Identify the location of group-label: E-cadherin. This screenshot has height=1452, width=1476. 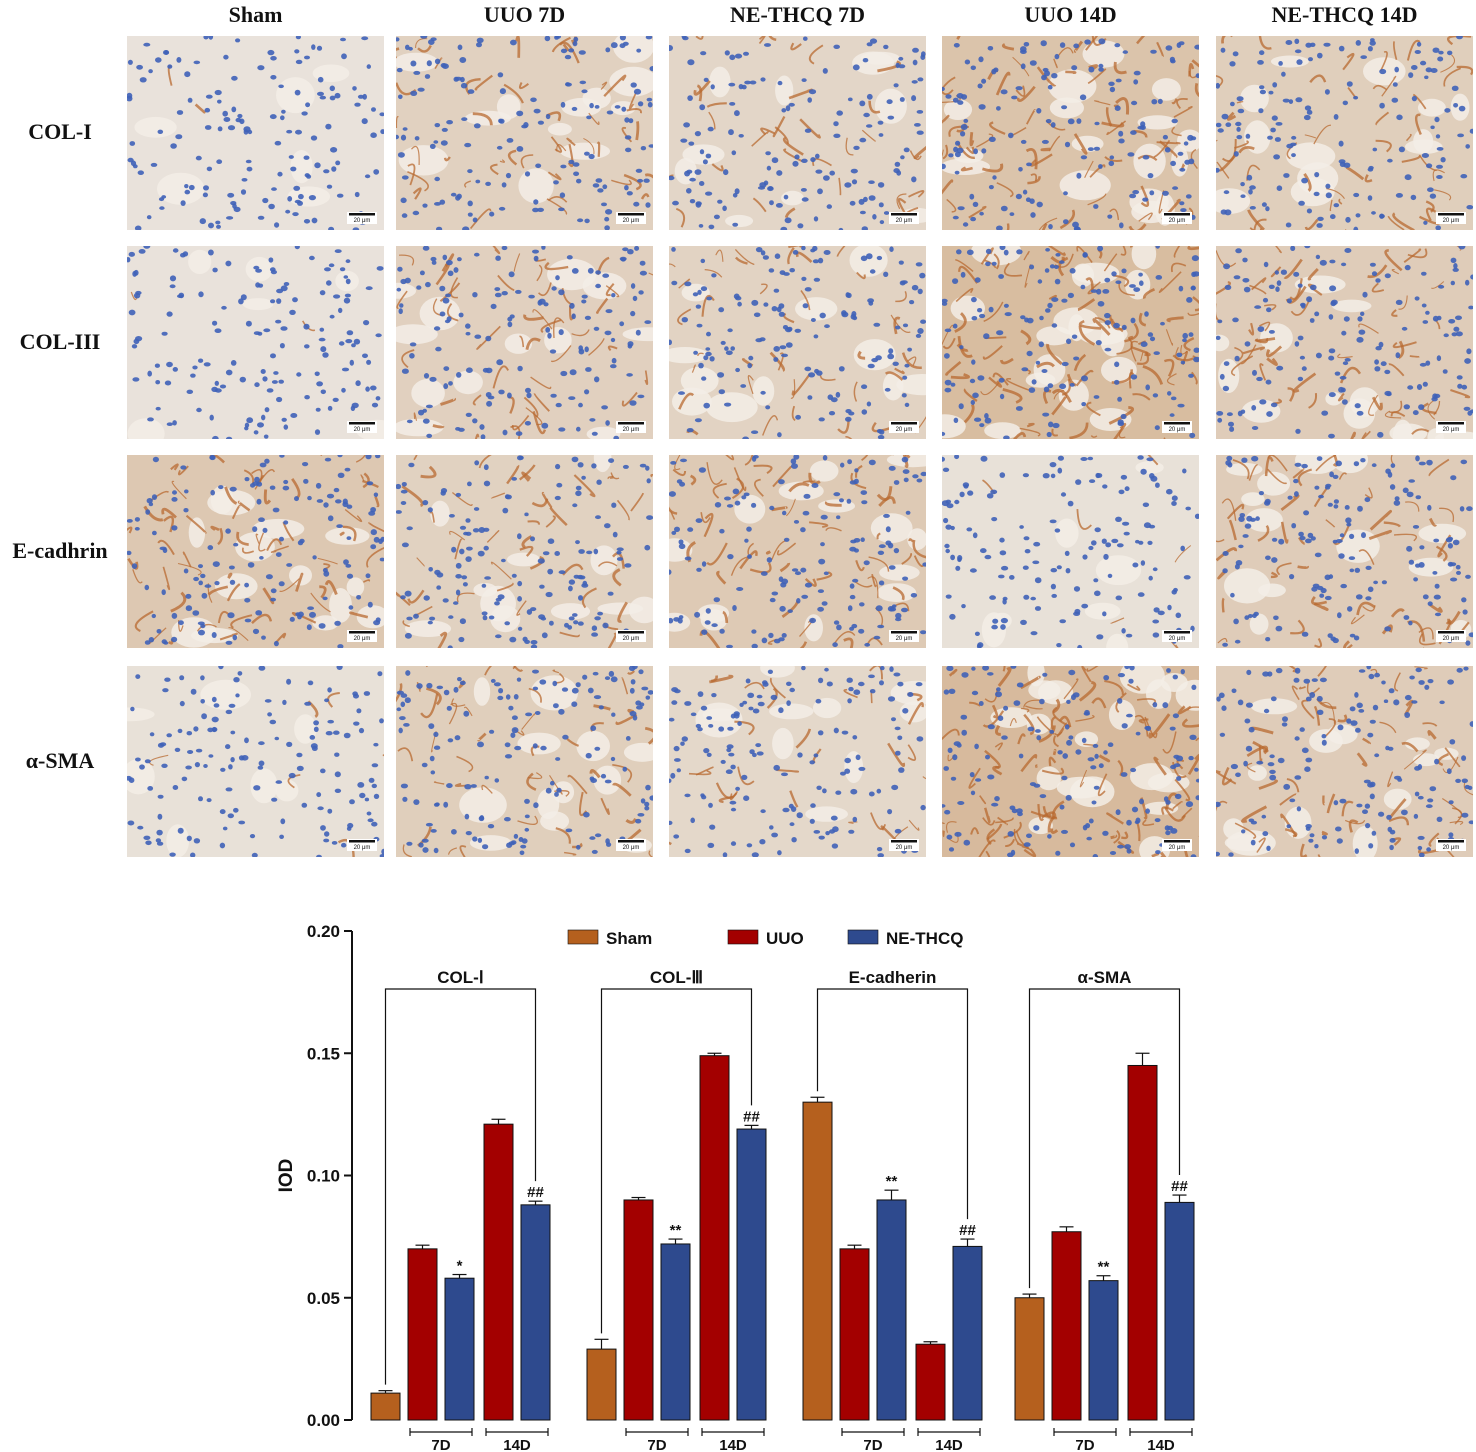
(893, 977).